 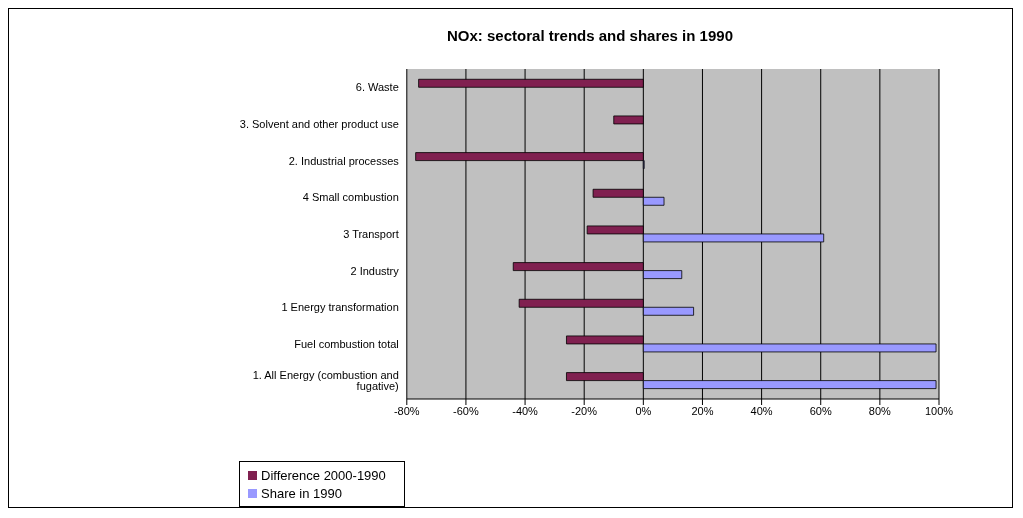 What do you see at coordinates (643, 410) in the screenshot?
I see `x-tick-label: 0%` at bounding box center [643, 410].